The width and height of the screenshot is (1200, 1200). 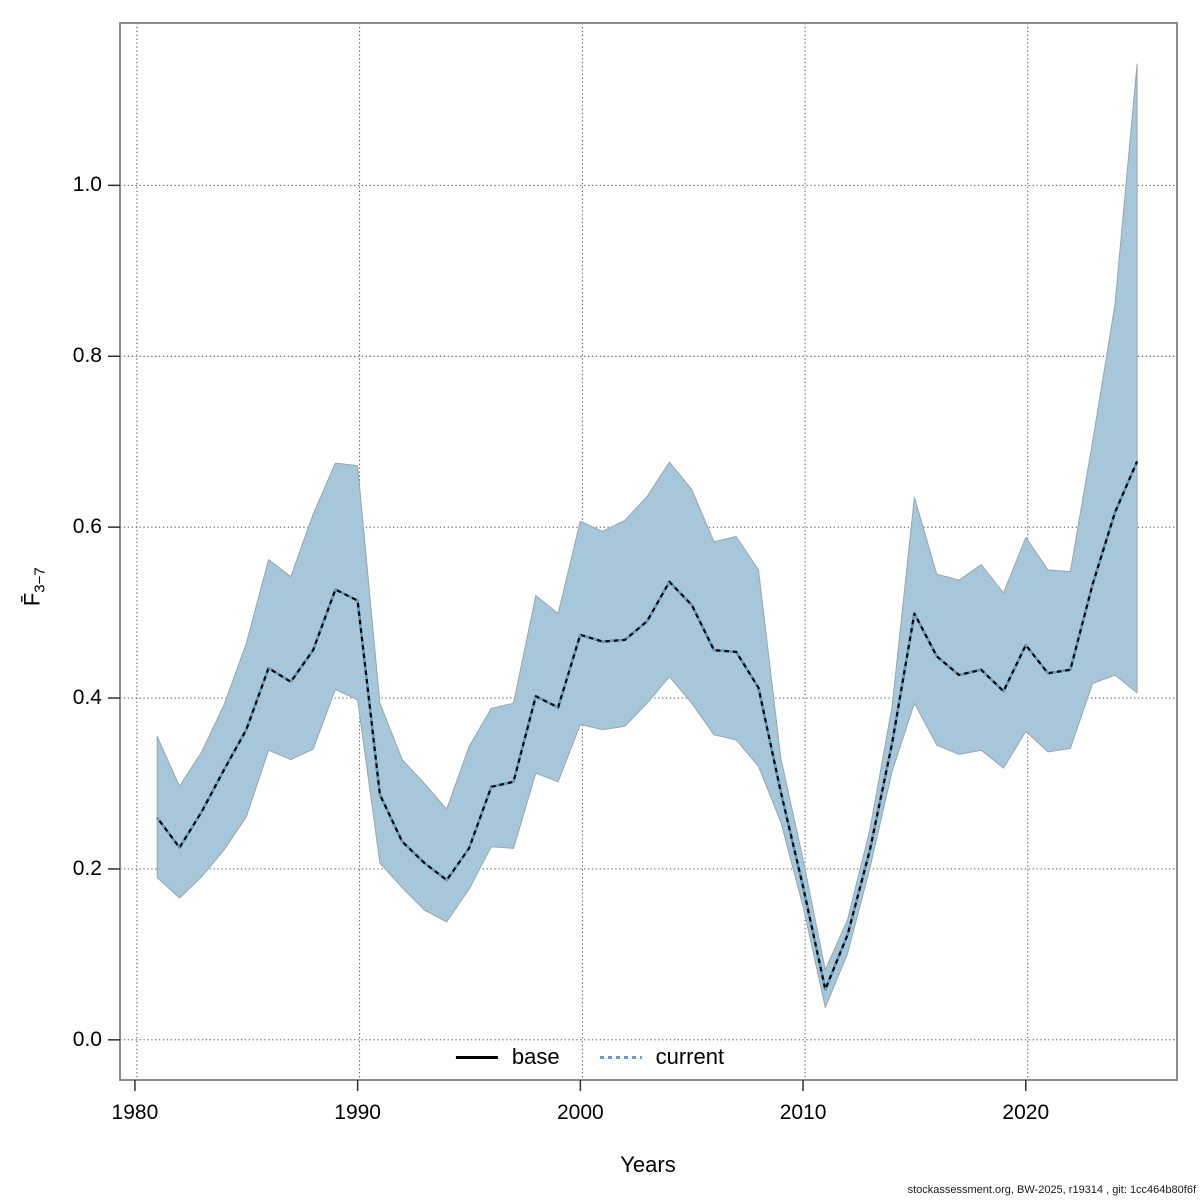 What do you see at coordinates (590, 1057) in the screenshot?
I see `legend: base current` at bounding box center [590, 1057].